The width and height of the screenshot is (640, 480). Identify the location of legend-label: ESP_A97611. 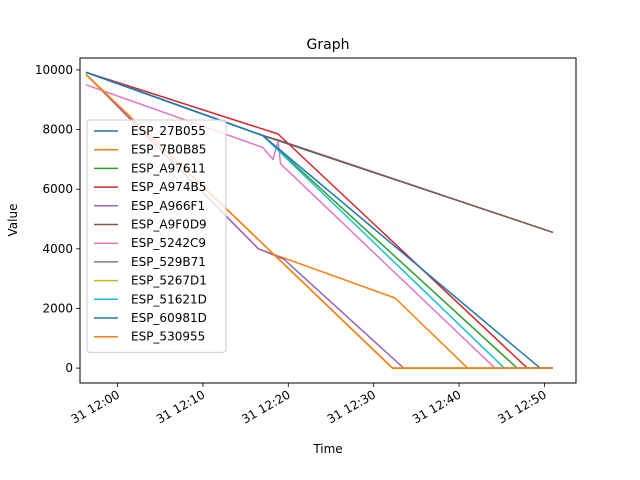
(168, 168).